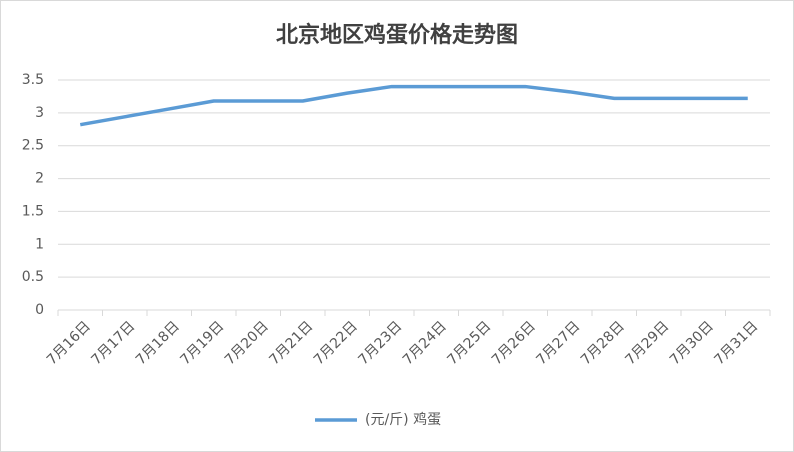 The height and width of the screenshot is (452, 794). What do you see at coordinates (33, 277) in the screenshot?
I see `y-tick-label: 0.5` at bounding box center [33, 277].